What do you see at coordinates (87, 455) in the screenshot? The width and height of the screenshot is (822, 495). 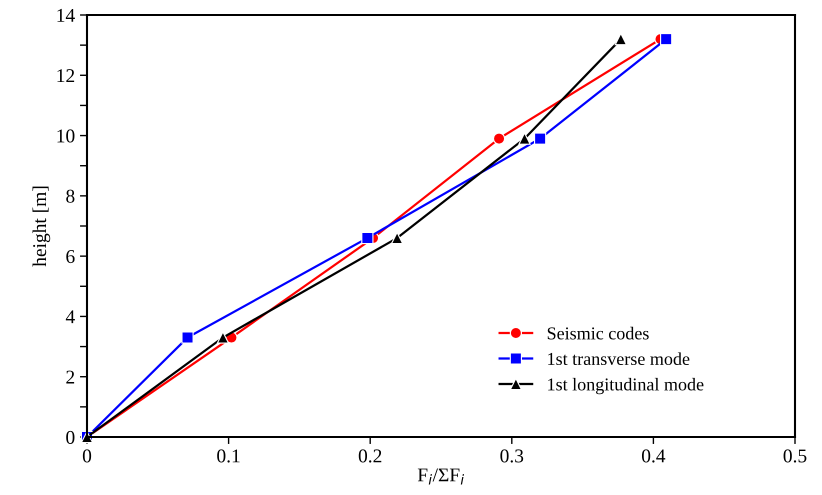 I see `x-tick-label: 0` at bounding box center [87, 455].